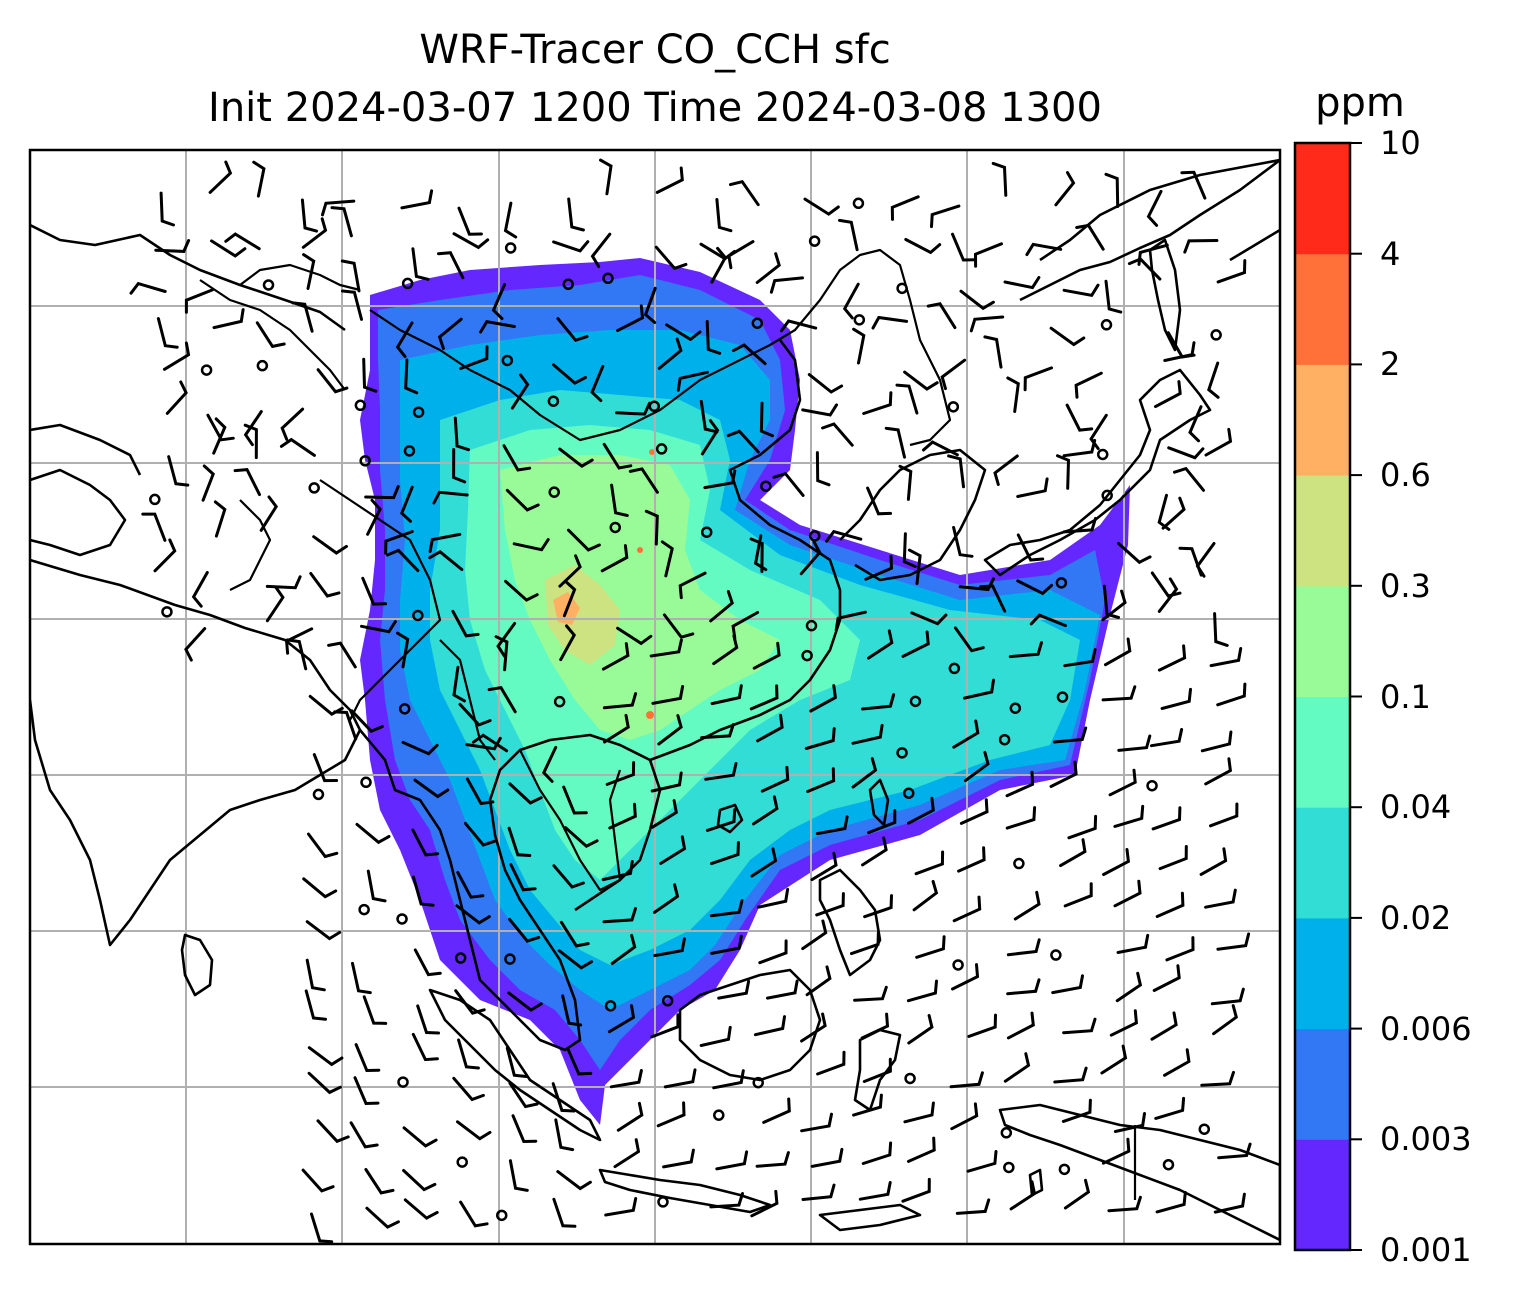 This screenshot has width=1528, height=1306. I want to click on colorbar-frame, so click(1322, 696).